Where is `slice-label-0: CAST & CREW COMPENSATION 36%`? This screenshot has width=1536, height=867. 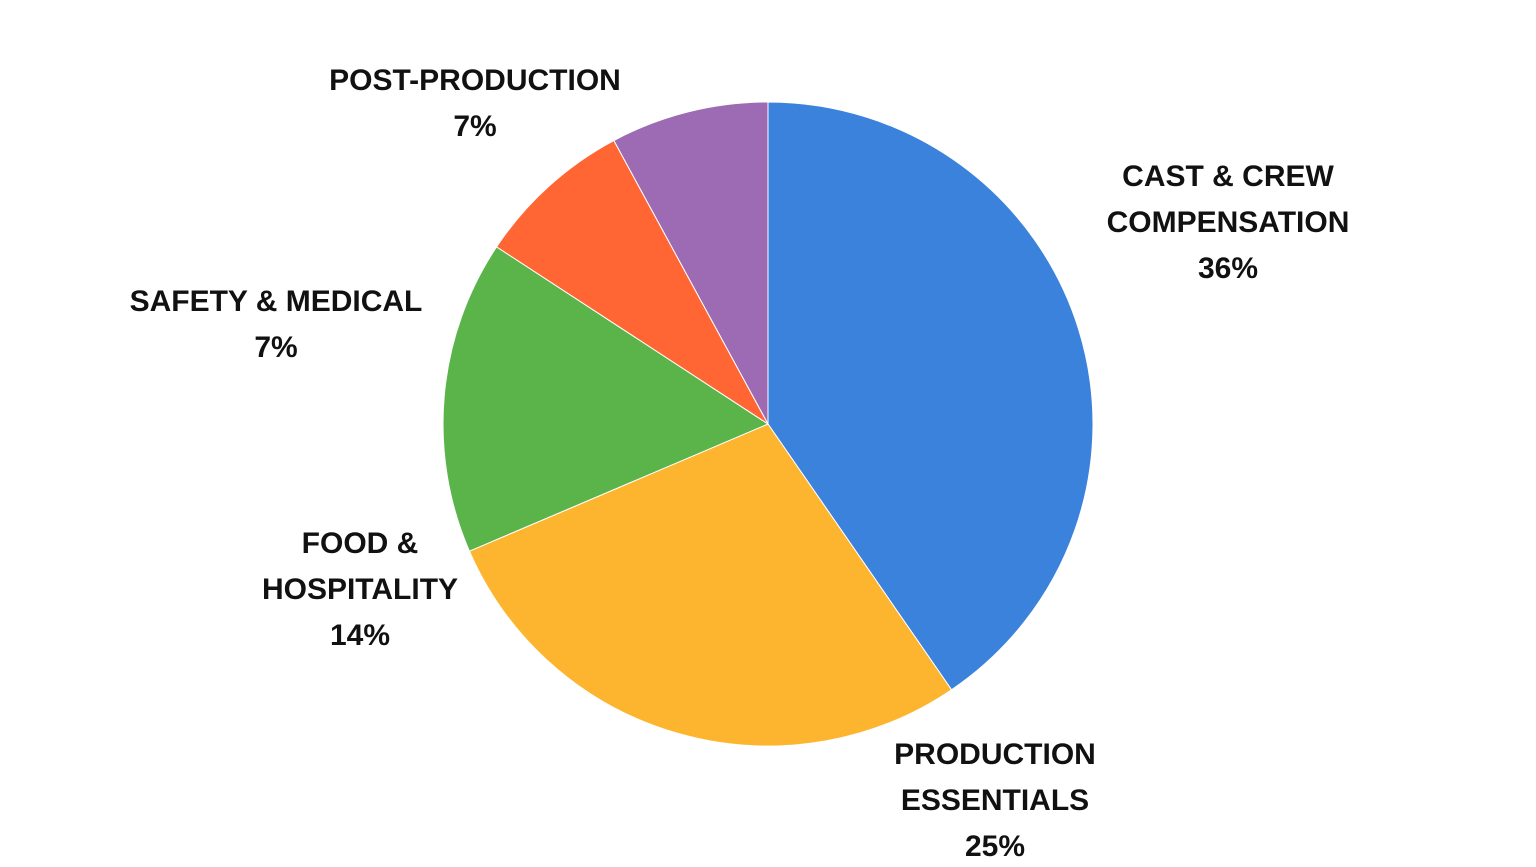
slice-label-0: CAST & CREW COMPENSATION 36% is located at coordinates (1228, 222).